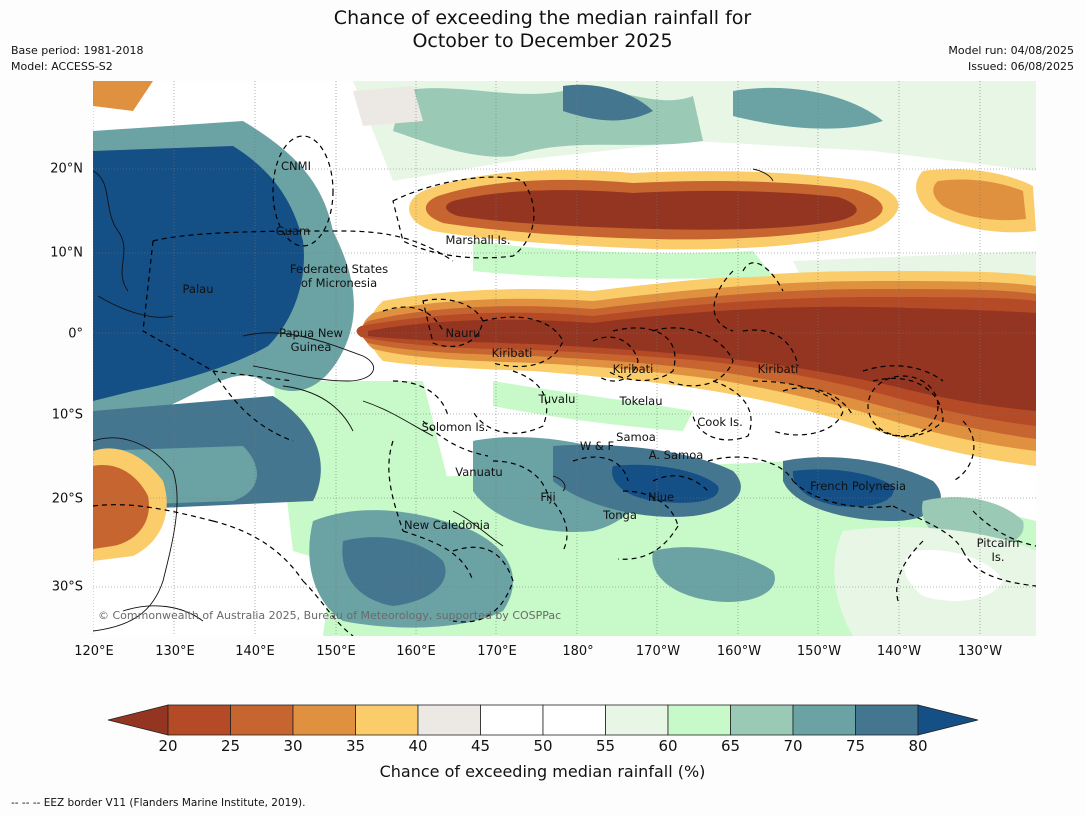  I want to click on model-name: Model: ACCESS-S2, so click(62, 66).